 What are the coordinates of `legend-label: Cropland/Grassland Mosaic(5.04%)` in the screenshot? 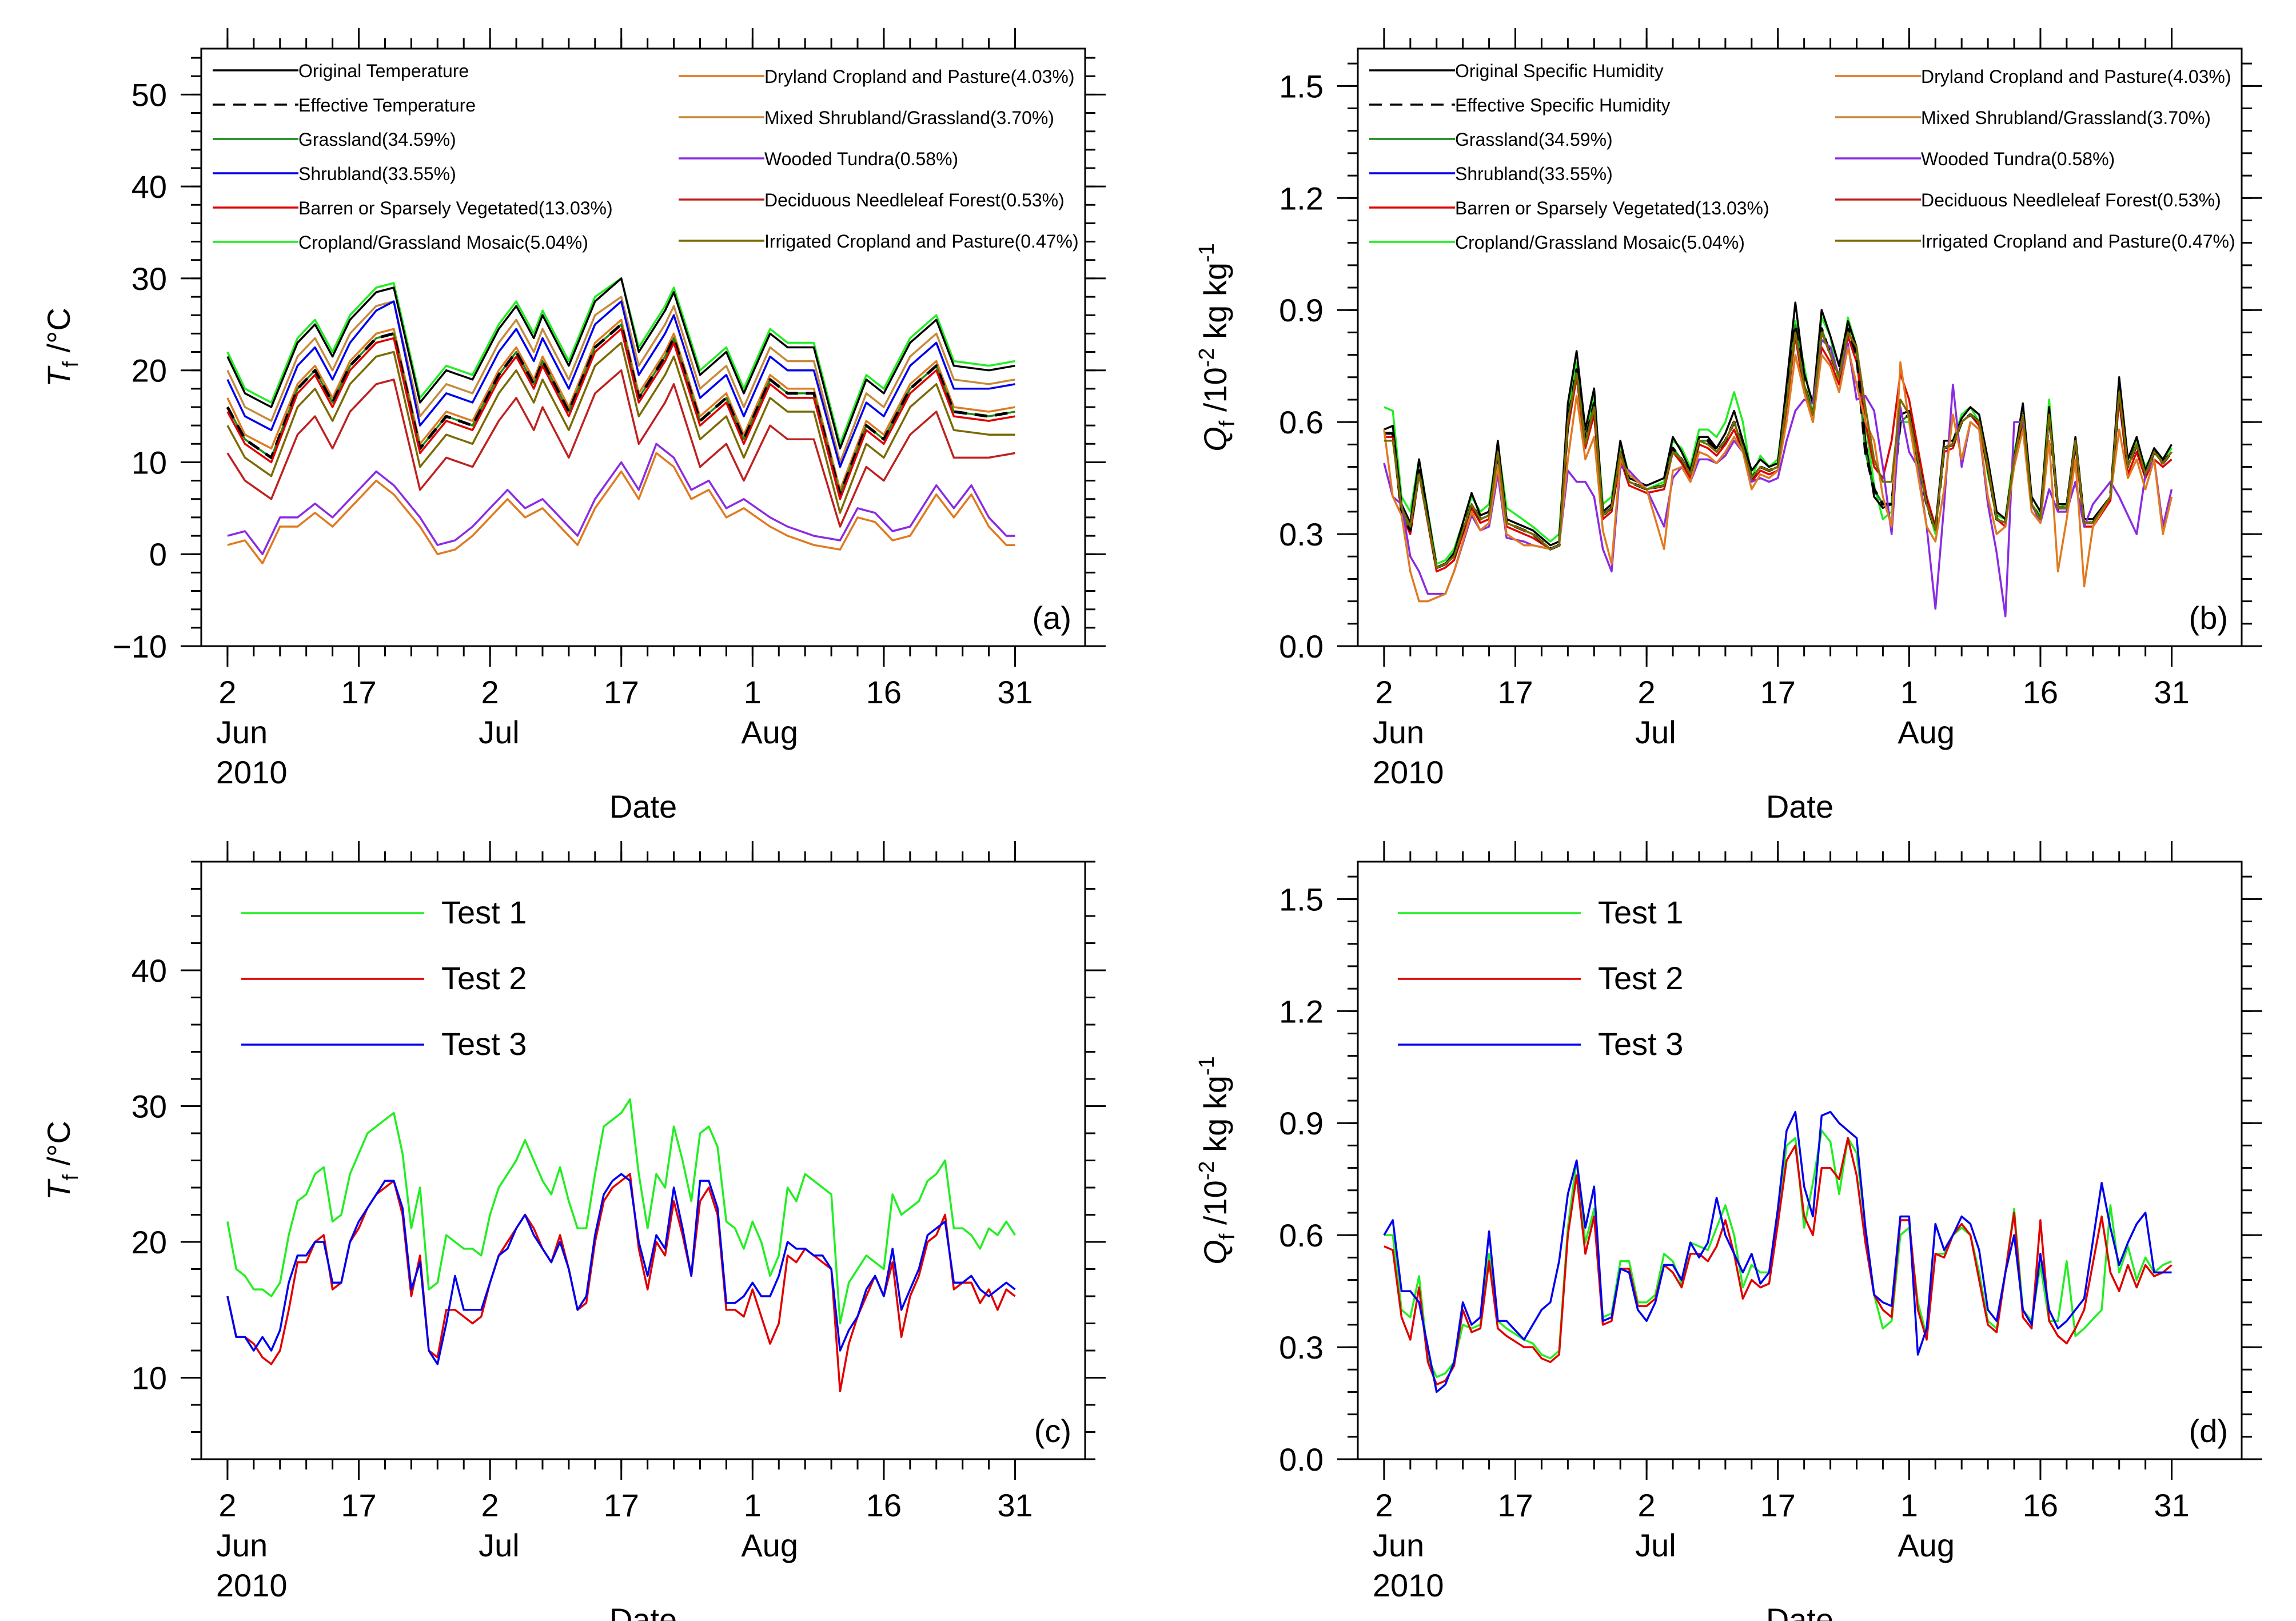 It's located at (443, 242).